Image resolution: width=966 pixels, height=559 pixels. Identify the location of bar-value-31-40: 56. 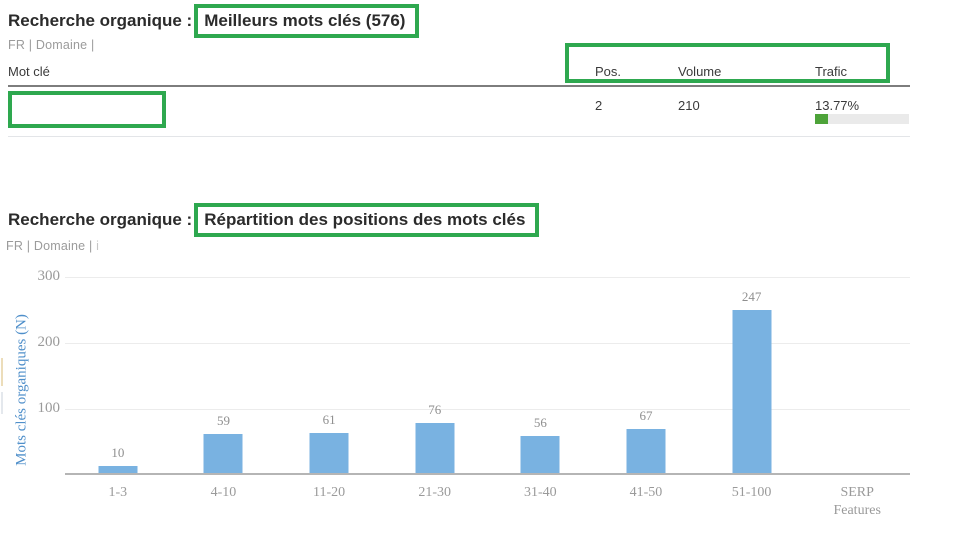
(540, 422).